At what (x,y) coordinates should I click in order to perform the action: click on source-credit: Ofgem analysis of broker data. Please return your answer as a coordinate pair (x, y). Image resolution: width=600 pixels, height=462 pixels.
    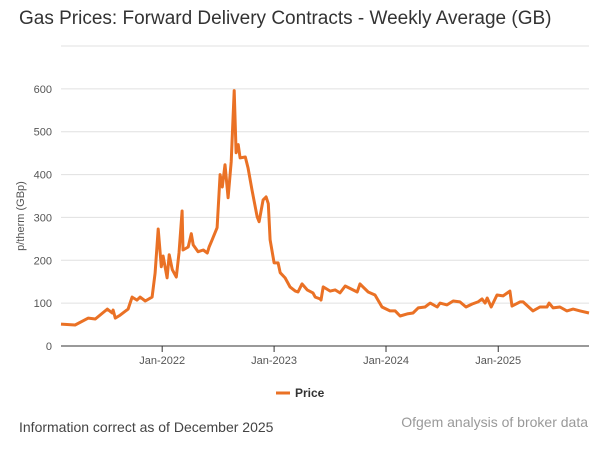
    Looking at the image, I should click on (494, 422).